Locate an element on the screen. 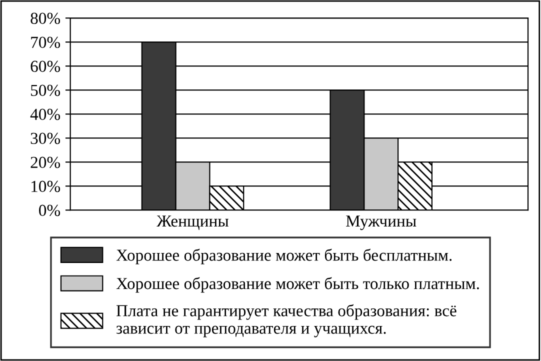 This screenshot has width=541, height=361. y-tick-label: 40% is located at coordinates (45, 114).